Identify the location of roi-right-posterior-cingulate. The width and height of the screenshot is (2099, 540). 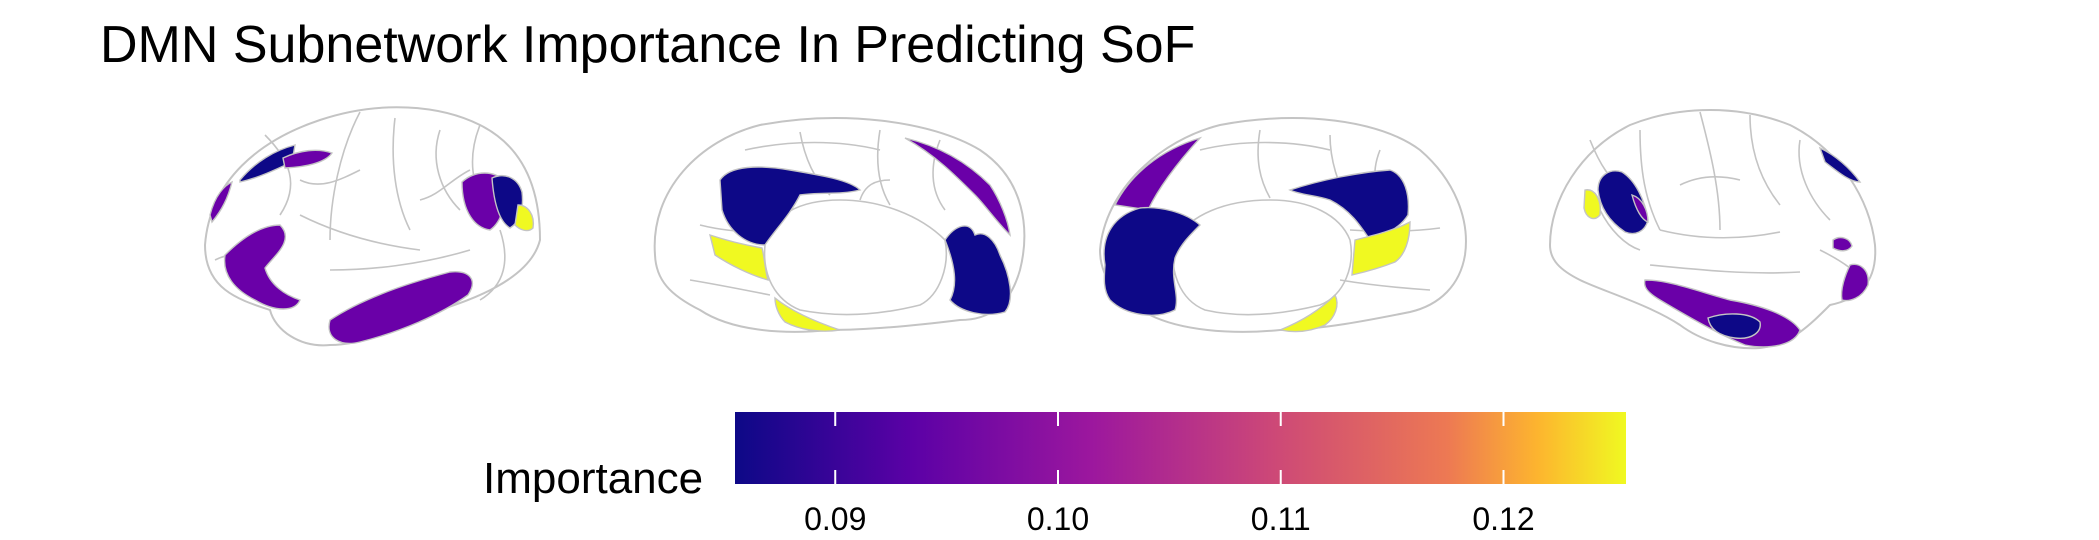
(1158, 173).